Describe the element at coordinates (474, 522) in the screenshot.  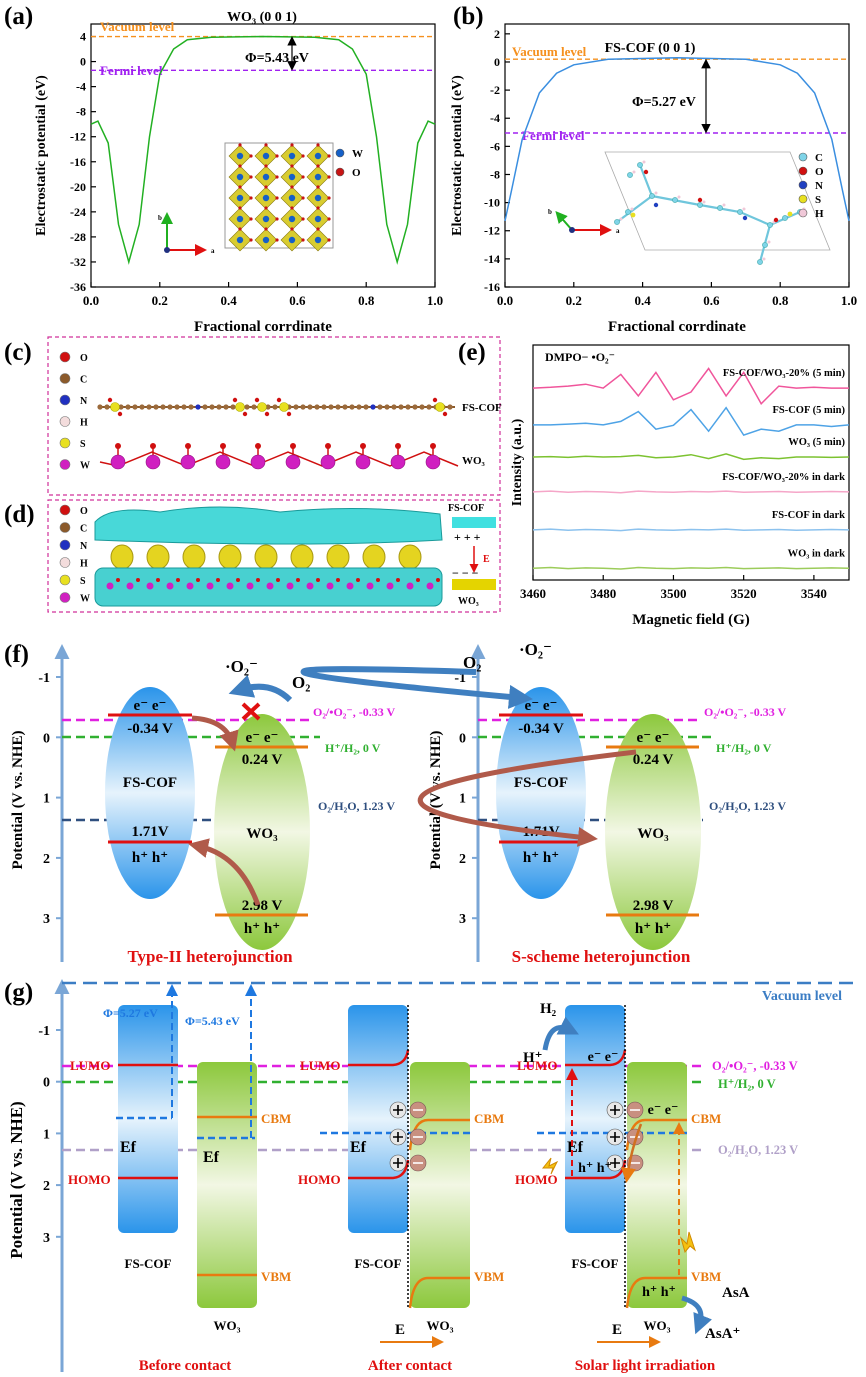
I see `cof-block` at that location.